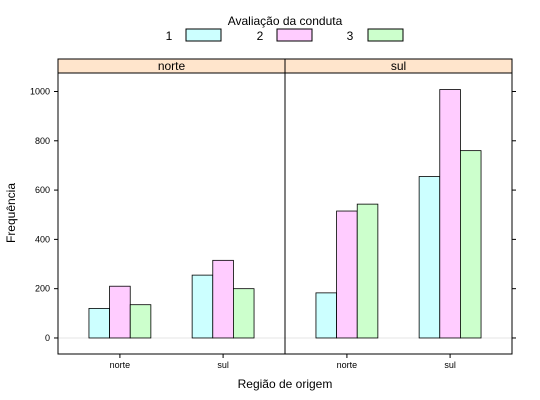  I want to click on legend-key-label: 2, so click(260, 36).